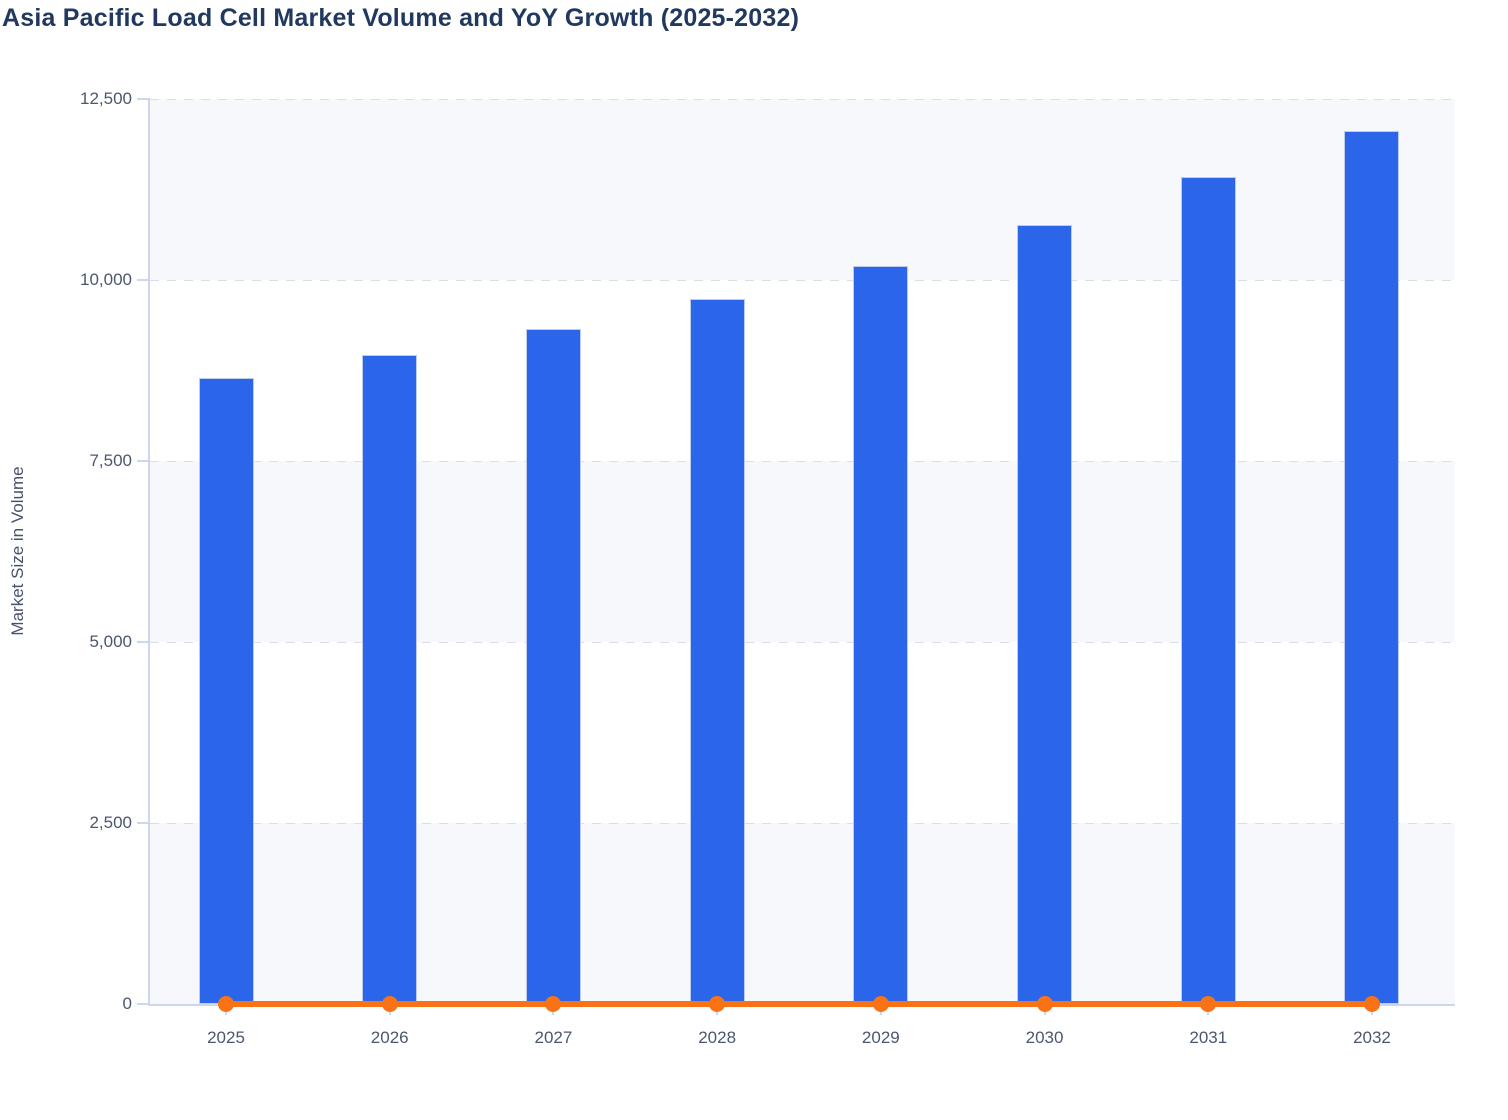 The height and width of the screenshot is (1120, 1508). What do you see at coordinates (1044, 1037) in the screenshot?
I see `x-axis-tick-label: 2030` at bounding box center [1044, 1037].